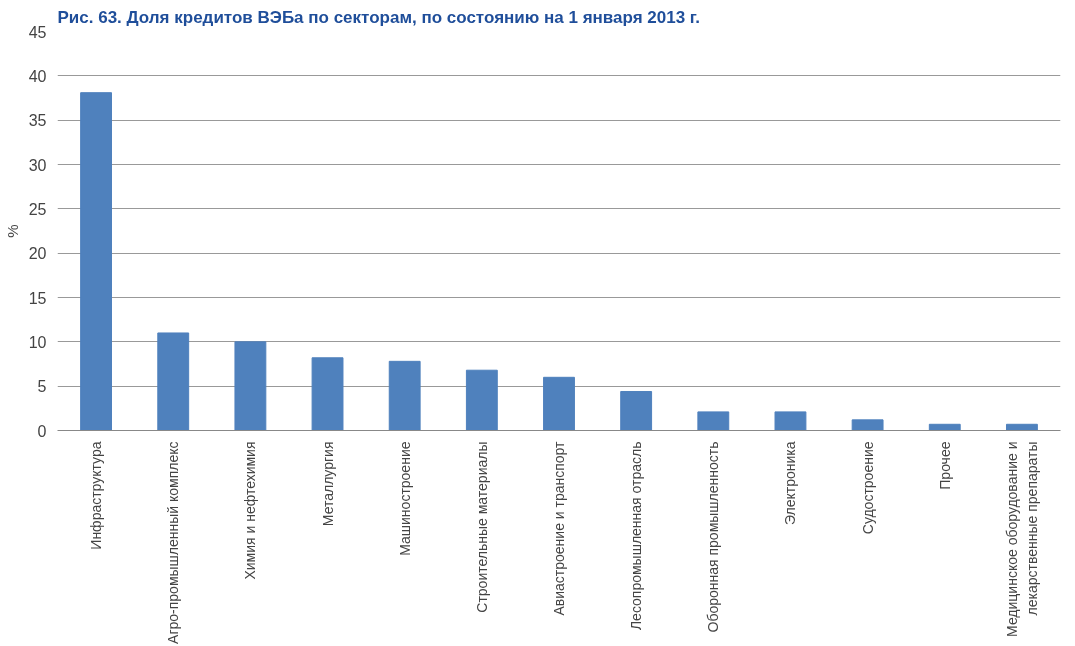  What do you see at coordinates (867, 488) in the screenshot?
I see `x-tick-label: Судостроение` at bounding box center [867, 488].